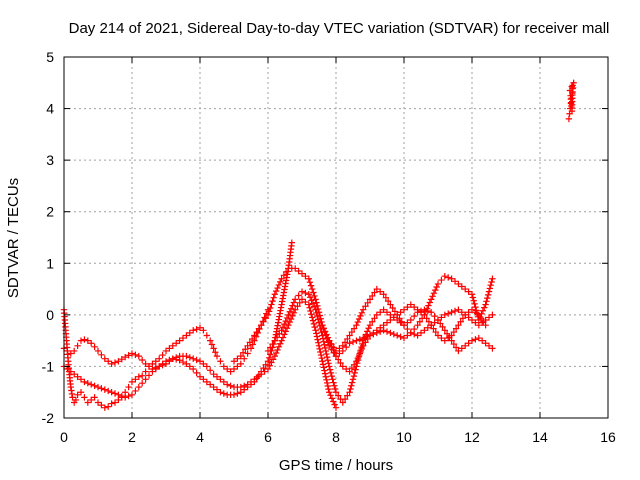 Image resolution: width=640 pixels, height=480 pixels. Describe the element at coordinates (200, 437) in the screenshot. I see `x-tick-label: 4` at that location.